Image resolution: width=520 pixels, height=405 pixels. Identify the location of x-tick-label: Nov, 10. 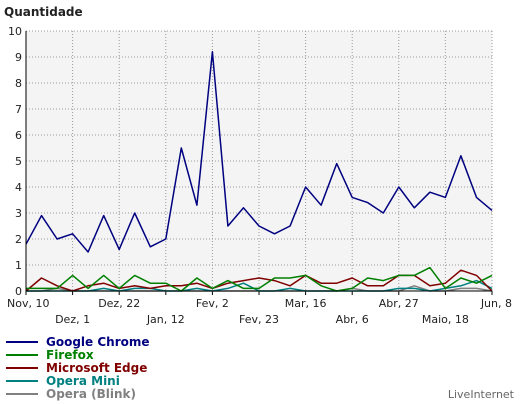
(28, 303).